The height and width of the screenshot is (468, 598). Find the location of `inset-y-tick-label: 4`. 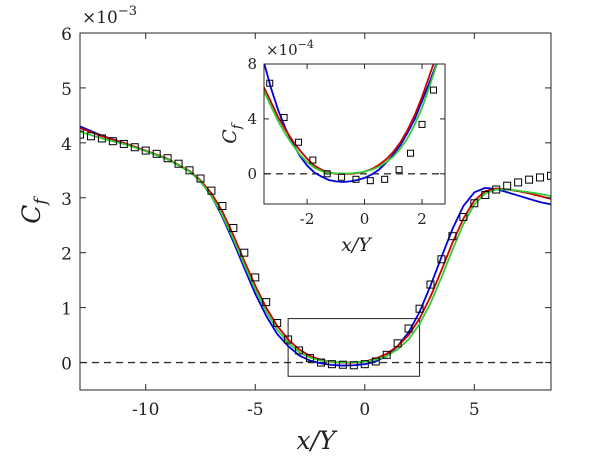

inset-y-tick-label: 4 is located at coordinates (252, 119).